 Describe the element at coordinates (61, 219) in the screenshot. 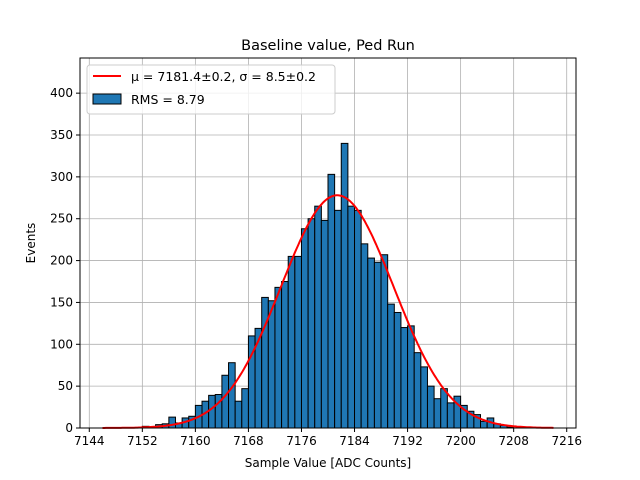

I see `y-tick-label: 250` at that location.